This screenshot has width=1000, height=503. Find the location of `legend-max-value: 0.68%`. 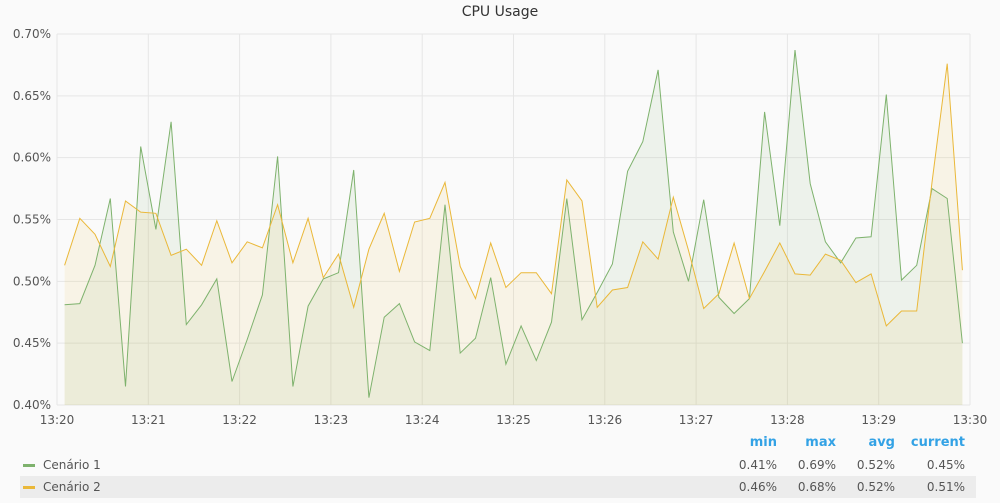

legend-max-value: 0.68% is located at coordinates (816, 487).